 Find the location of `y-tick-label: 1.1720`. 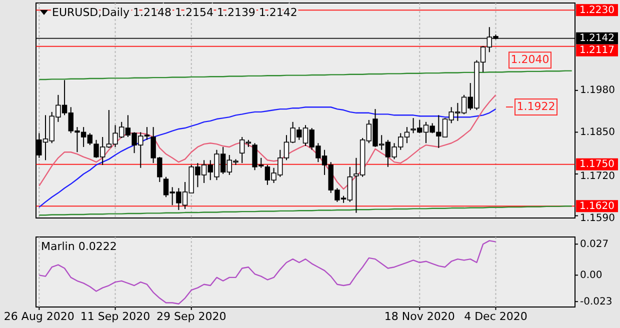

y-tick-label: 1.1720 is located at coordinates (597, 176).